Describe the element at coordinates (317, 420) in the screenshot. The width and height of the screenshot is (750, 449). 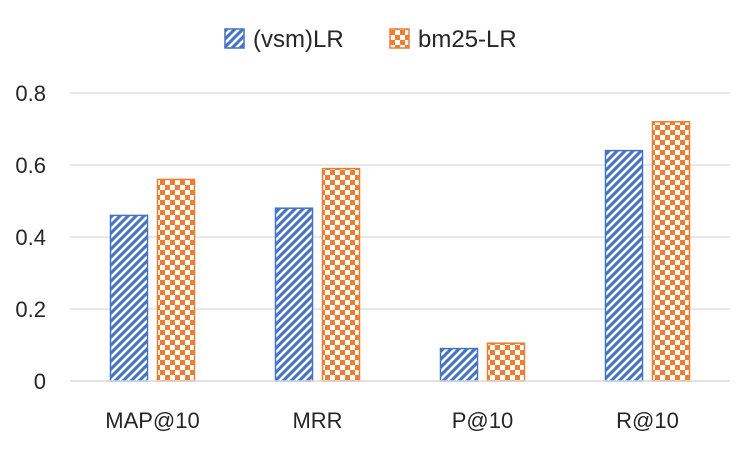
I see `x-tick-label: MRR` at that location.